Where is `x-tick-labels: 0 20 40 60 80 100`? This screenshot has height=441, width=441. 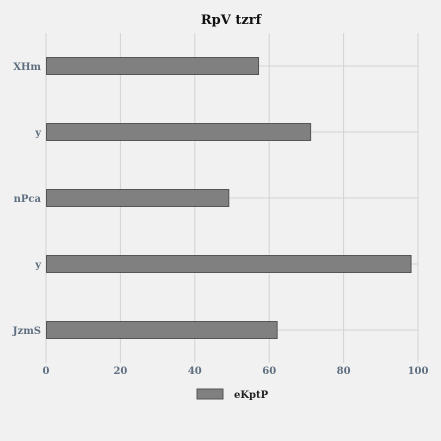
x-tick-labels: 0 20 40 60 80 100 is located at coordinates (236, 371).